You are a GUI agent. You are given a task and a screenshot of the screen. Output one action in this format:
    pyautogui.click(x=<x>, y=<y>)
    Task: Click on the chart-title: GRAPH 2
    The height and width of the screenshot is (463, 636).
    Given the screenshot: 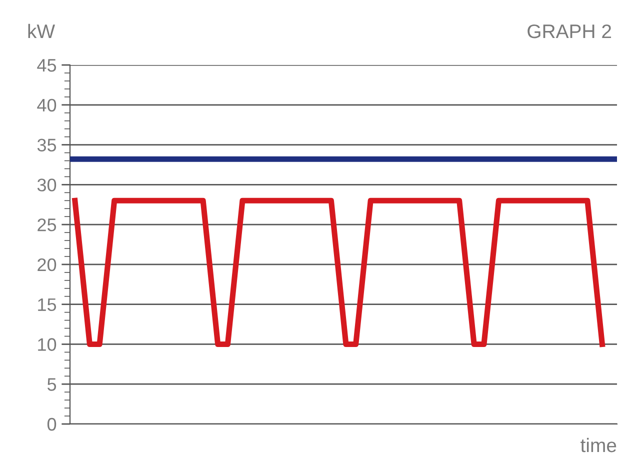 What is the action you would take?
    pyautogui.click(x=570, y=31)
    